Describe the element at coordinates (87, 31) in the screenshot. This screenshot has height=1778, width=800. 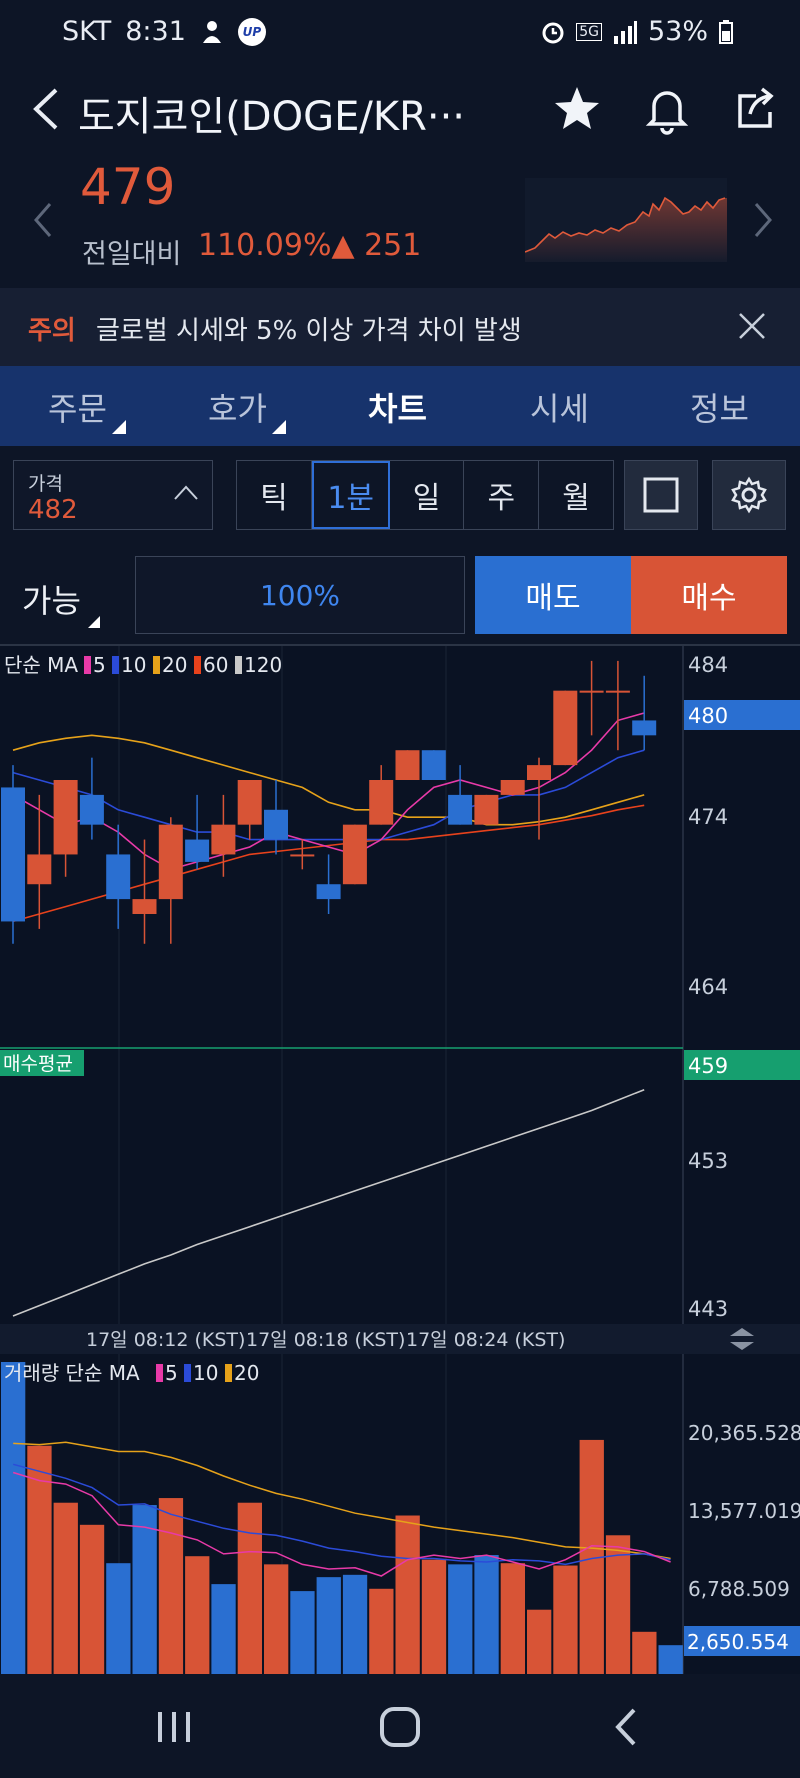
I see `carrier-label: SKT` at that location.